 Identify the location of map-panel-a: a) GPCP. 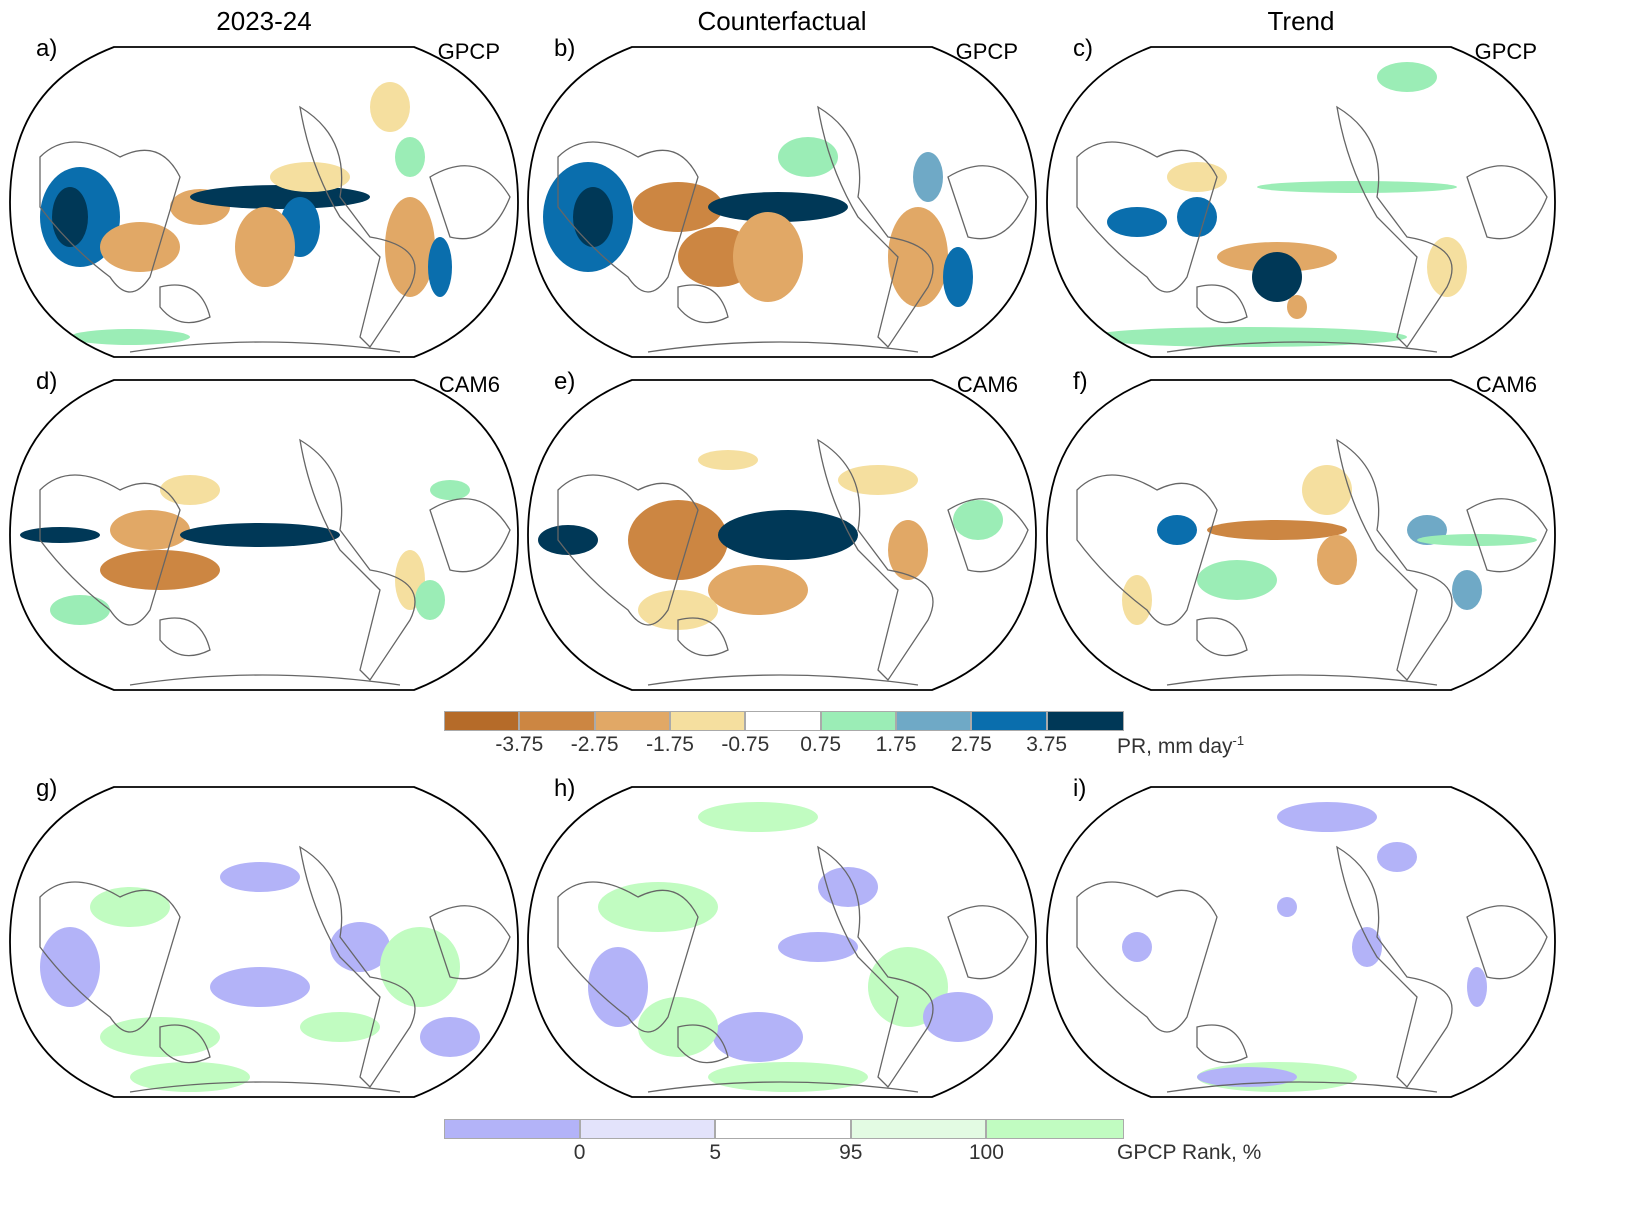
(264, 196).